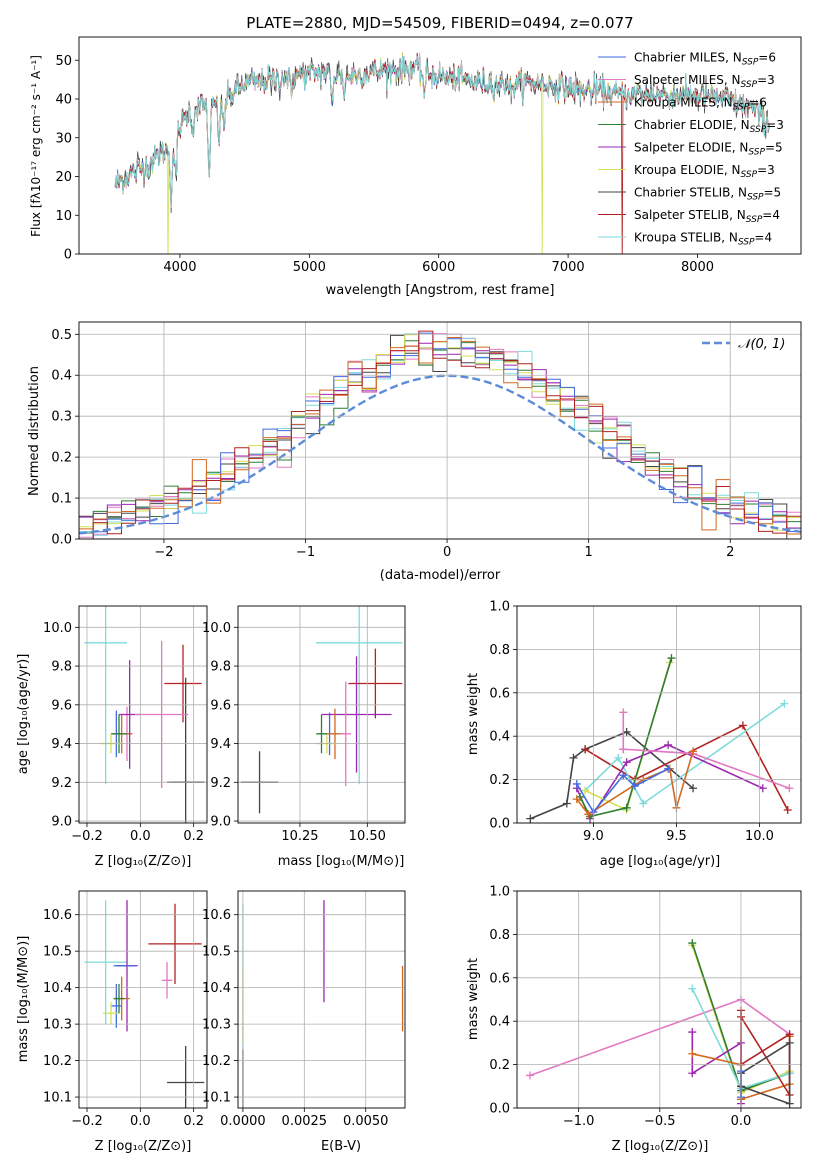 This screenshot has width=819, height=1170. What do you see at coordinates (23, 714) in the screenshot?
I see `age-vs-z-ylabel: age [log₁₀(age/yr)]` at bounding box center [23, 714].